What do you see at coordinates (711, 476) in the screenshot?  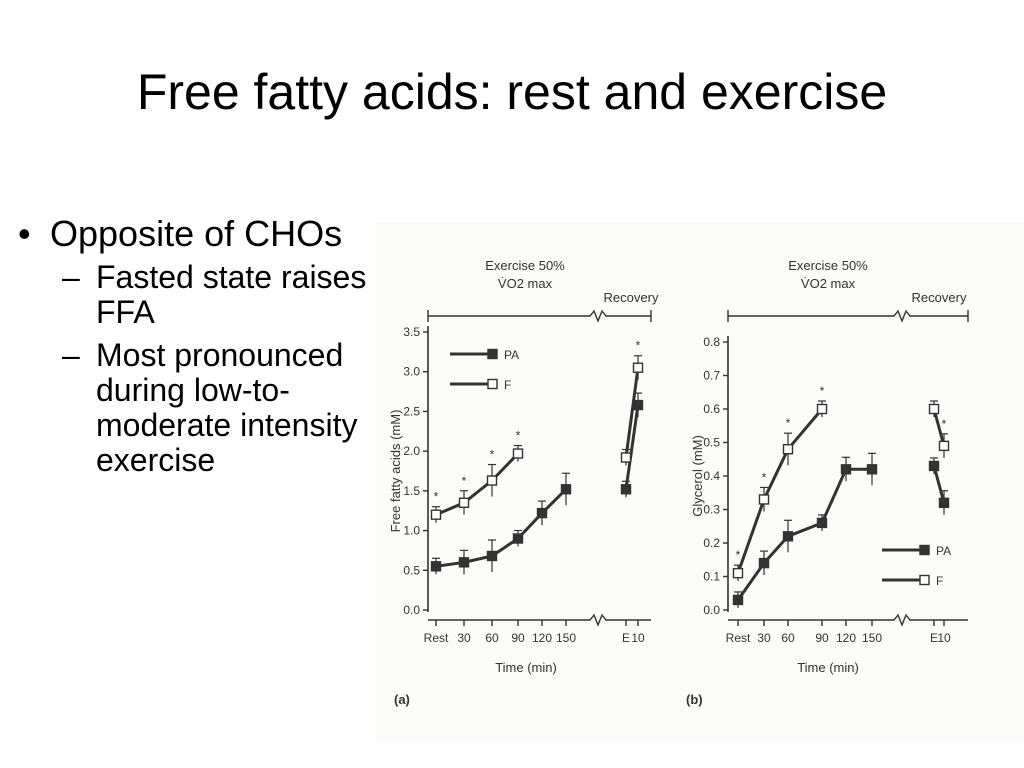 I see `y-tick-label: 0.4` at bounding box center [711, 476].